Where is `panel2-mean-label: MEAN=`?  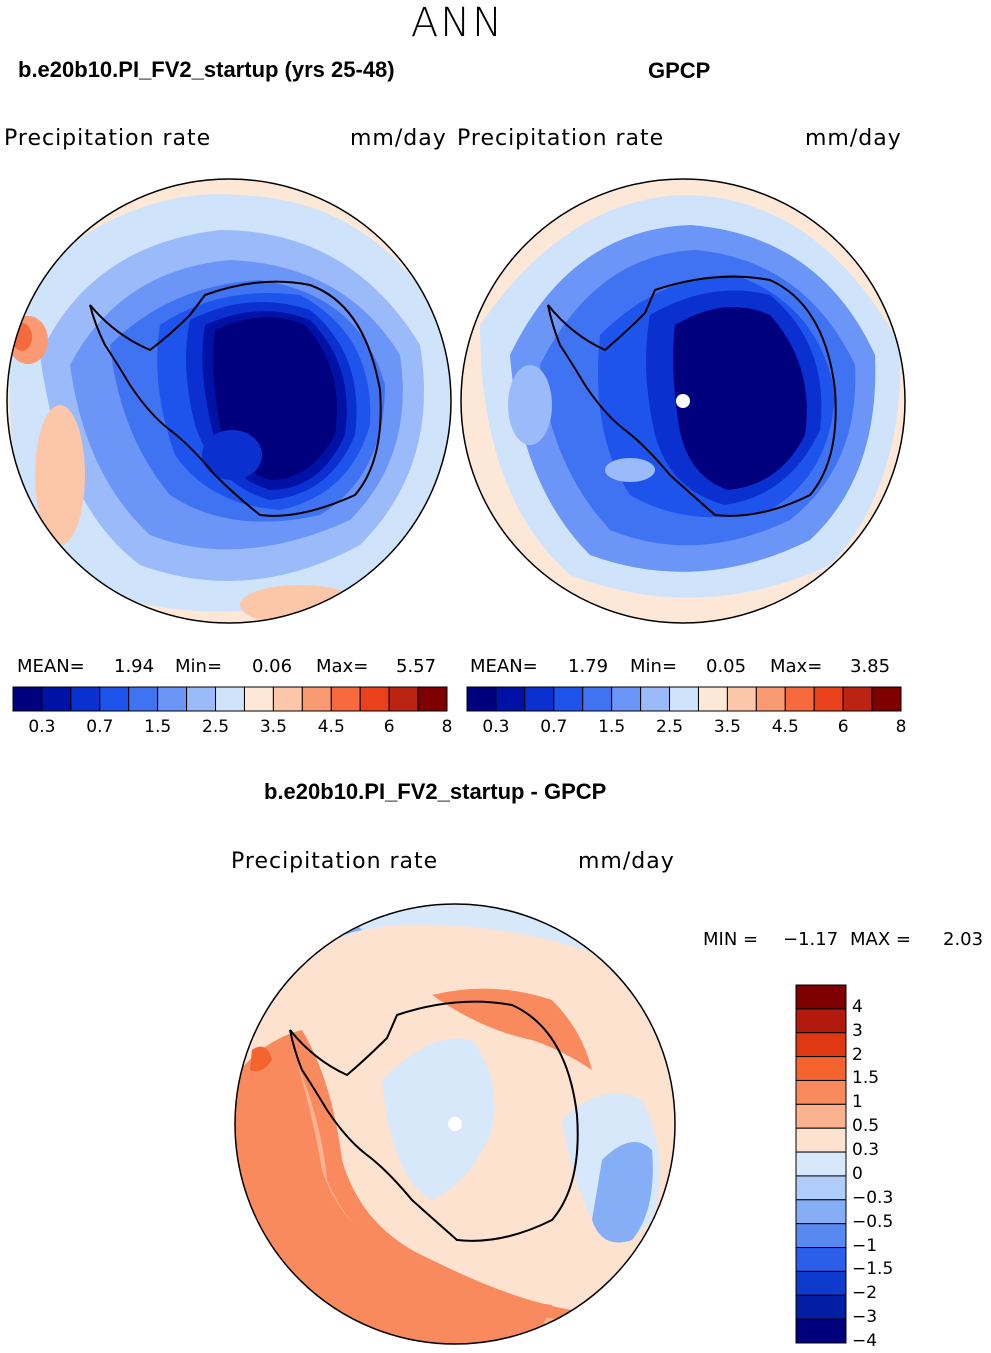 panel2-mean-label: MEAN= is located at coordinates (504, 666).